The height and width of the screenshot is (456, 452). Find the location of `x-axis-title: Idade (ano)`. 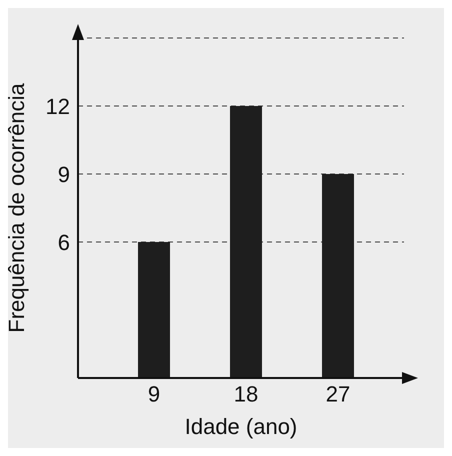

x-axis-title: Idade (ano) is located at coordinates (241, 426).